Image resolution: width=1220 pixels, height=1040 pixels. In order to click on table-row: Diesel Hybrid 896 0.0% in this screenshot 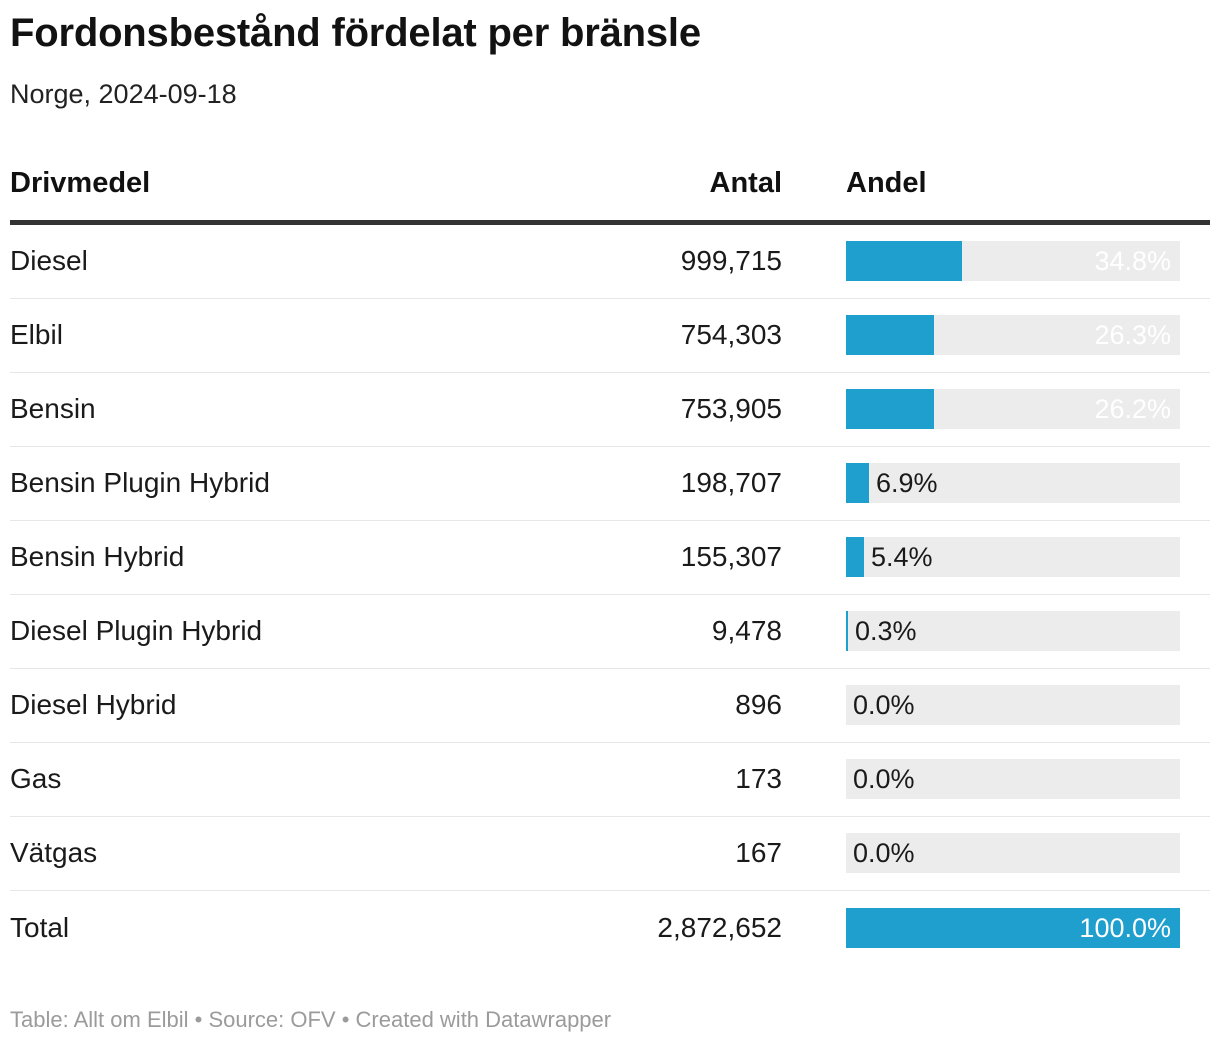, I will do `click(610, 706)`.